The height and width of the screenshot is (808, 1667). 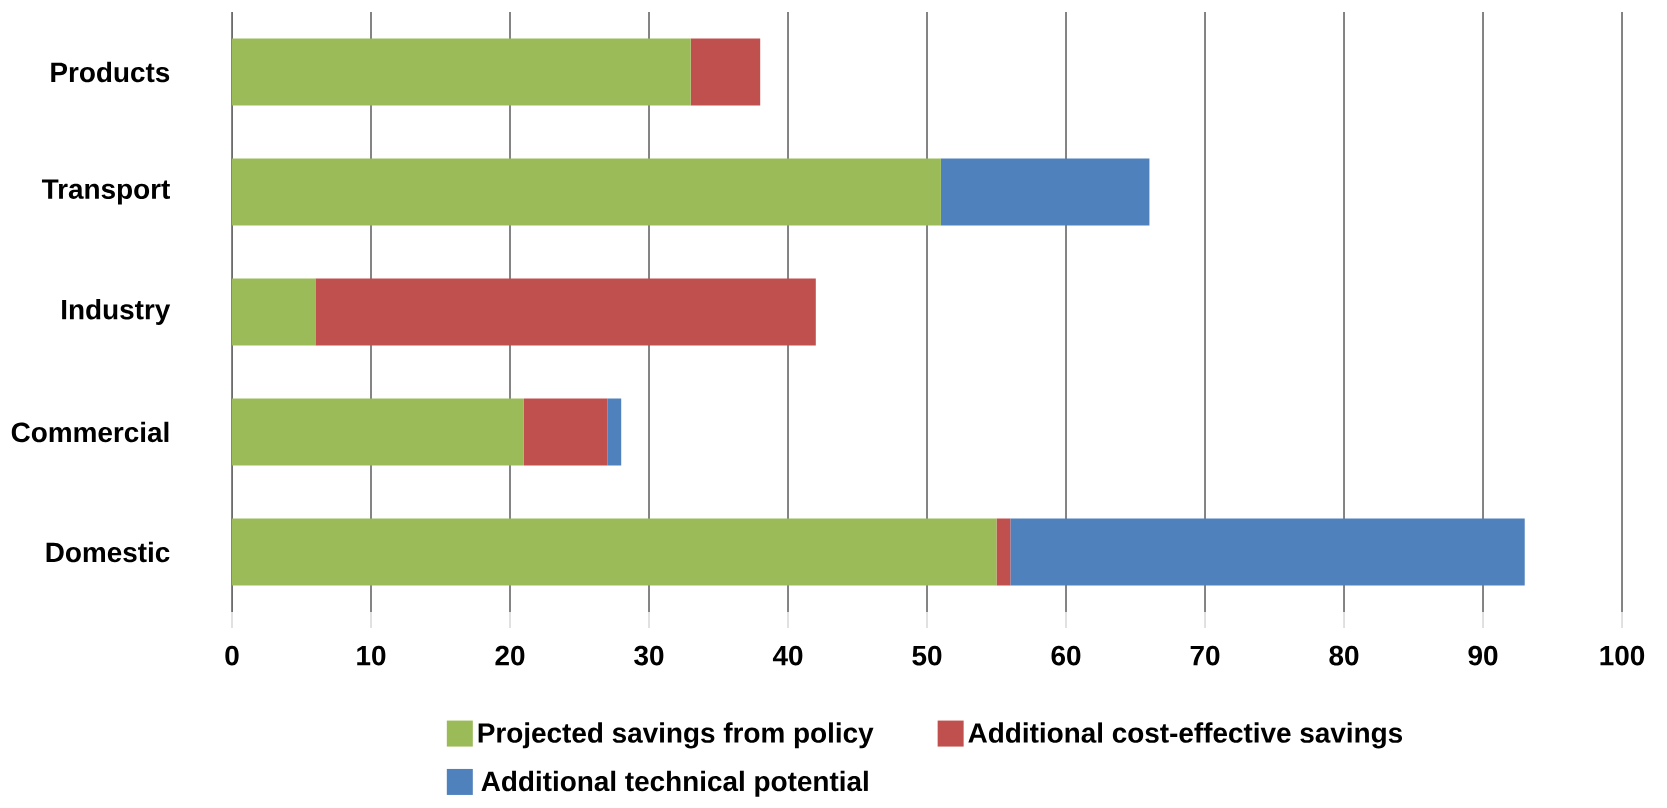 I want to click on legend-label: Additional cost-effective savings, so click(x=1185, y=735).